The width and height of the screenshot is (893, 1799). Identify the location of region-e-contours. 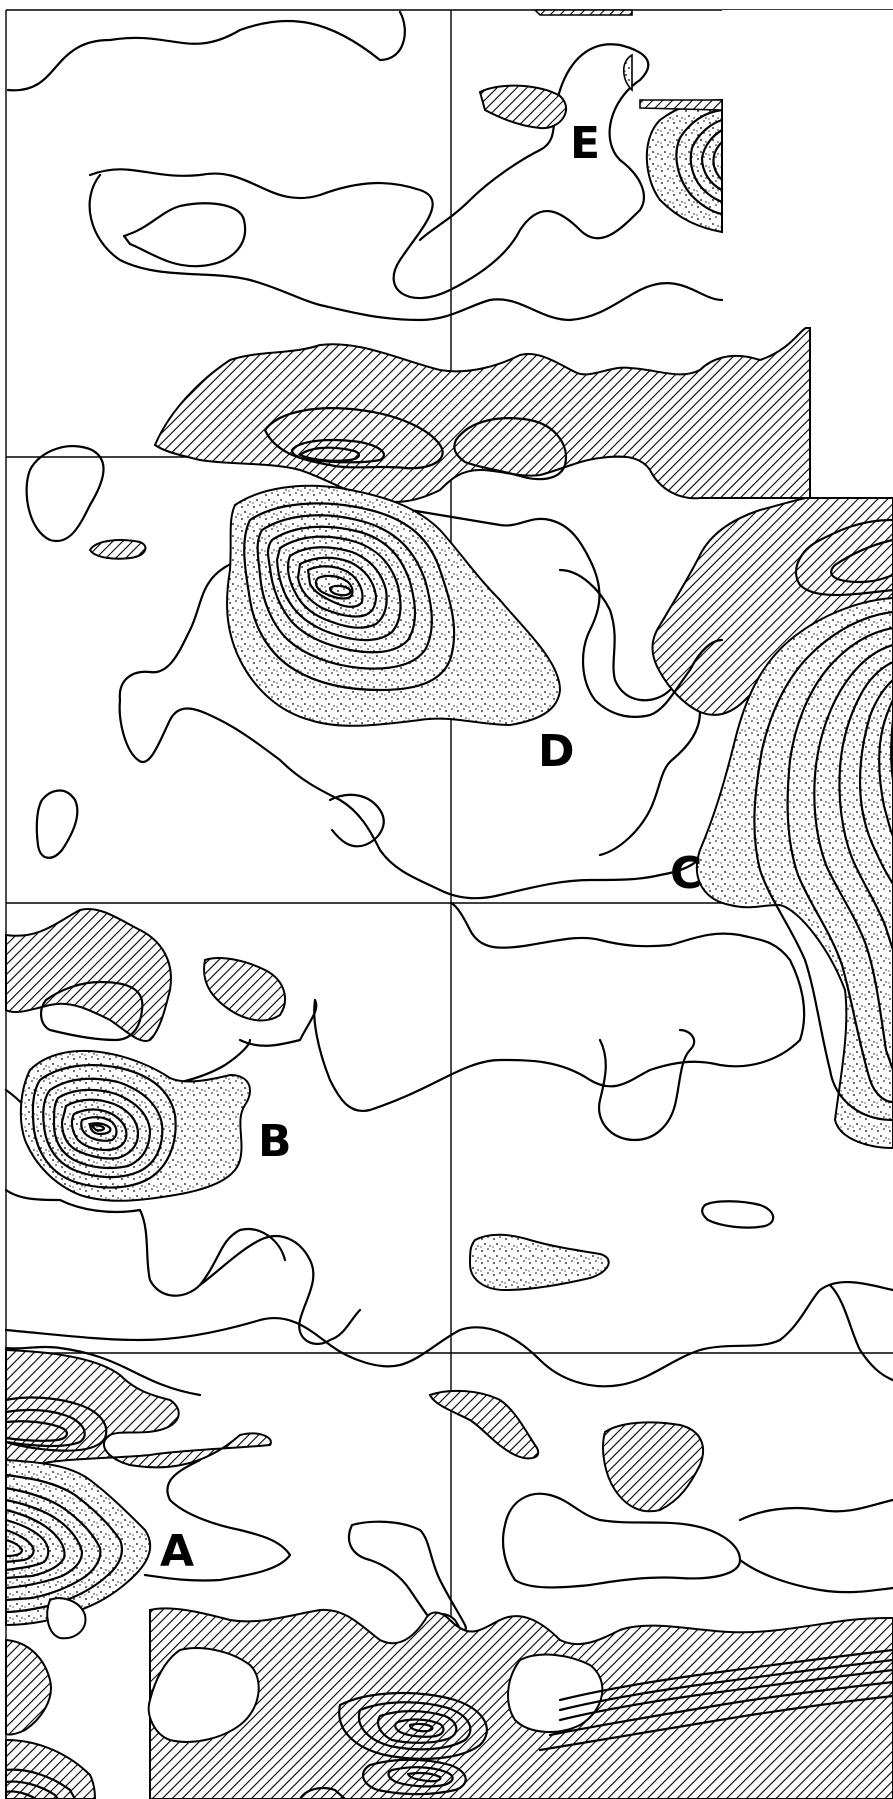
(365, 165).